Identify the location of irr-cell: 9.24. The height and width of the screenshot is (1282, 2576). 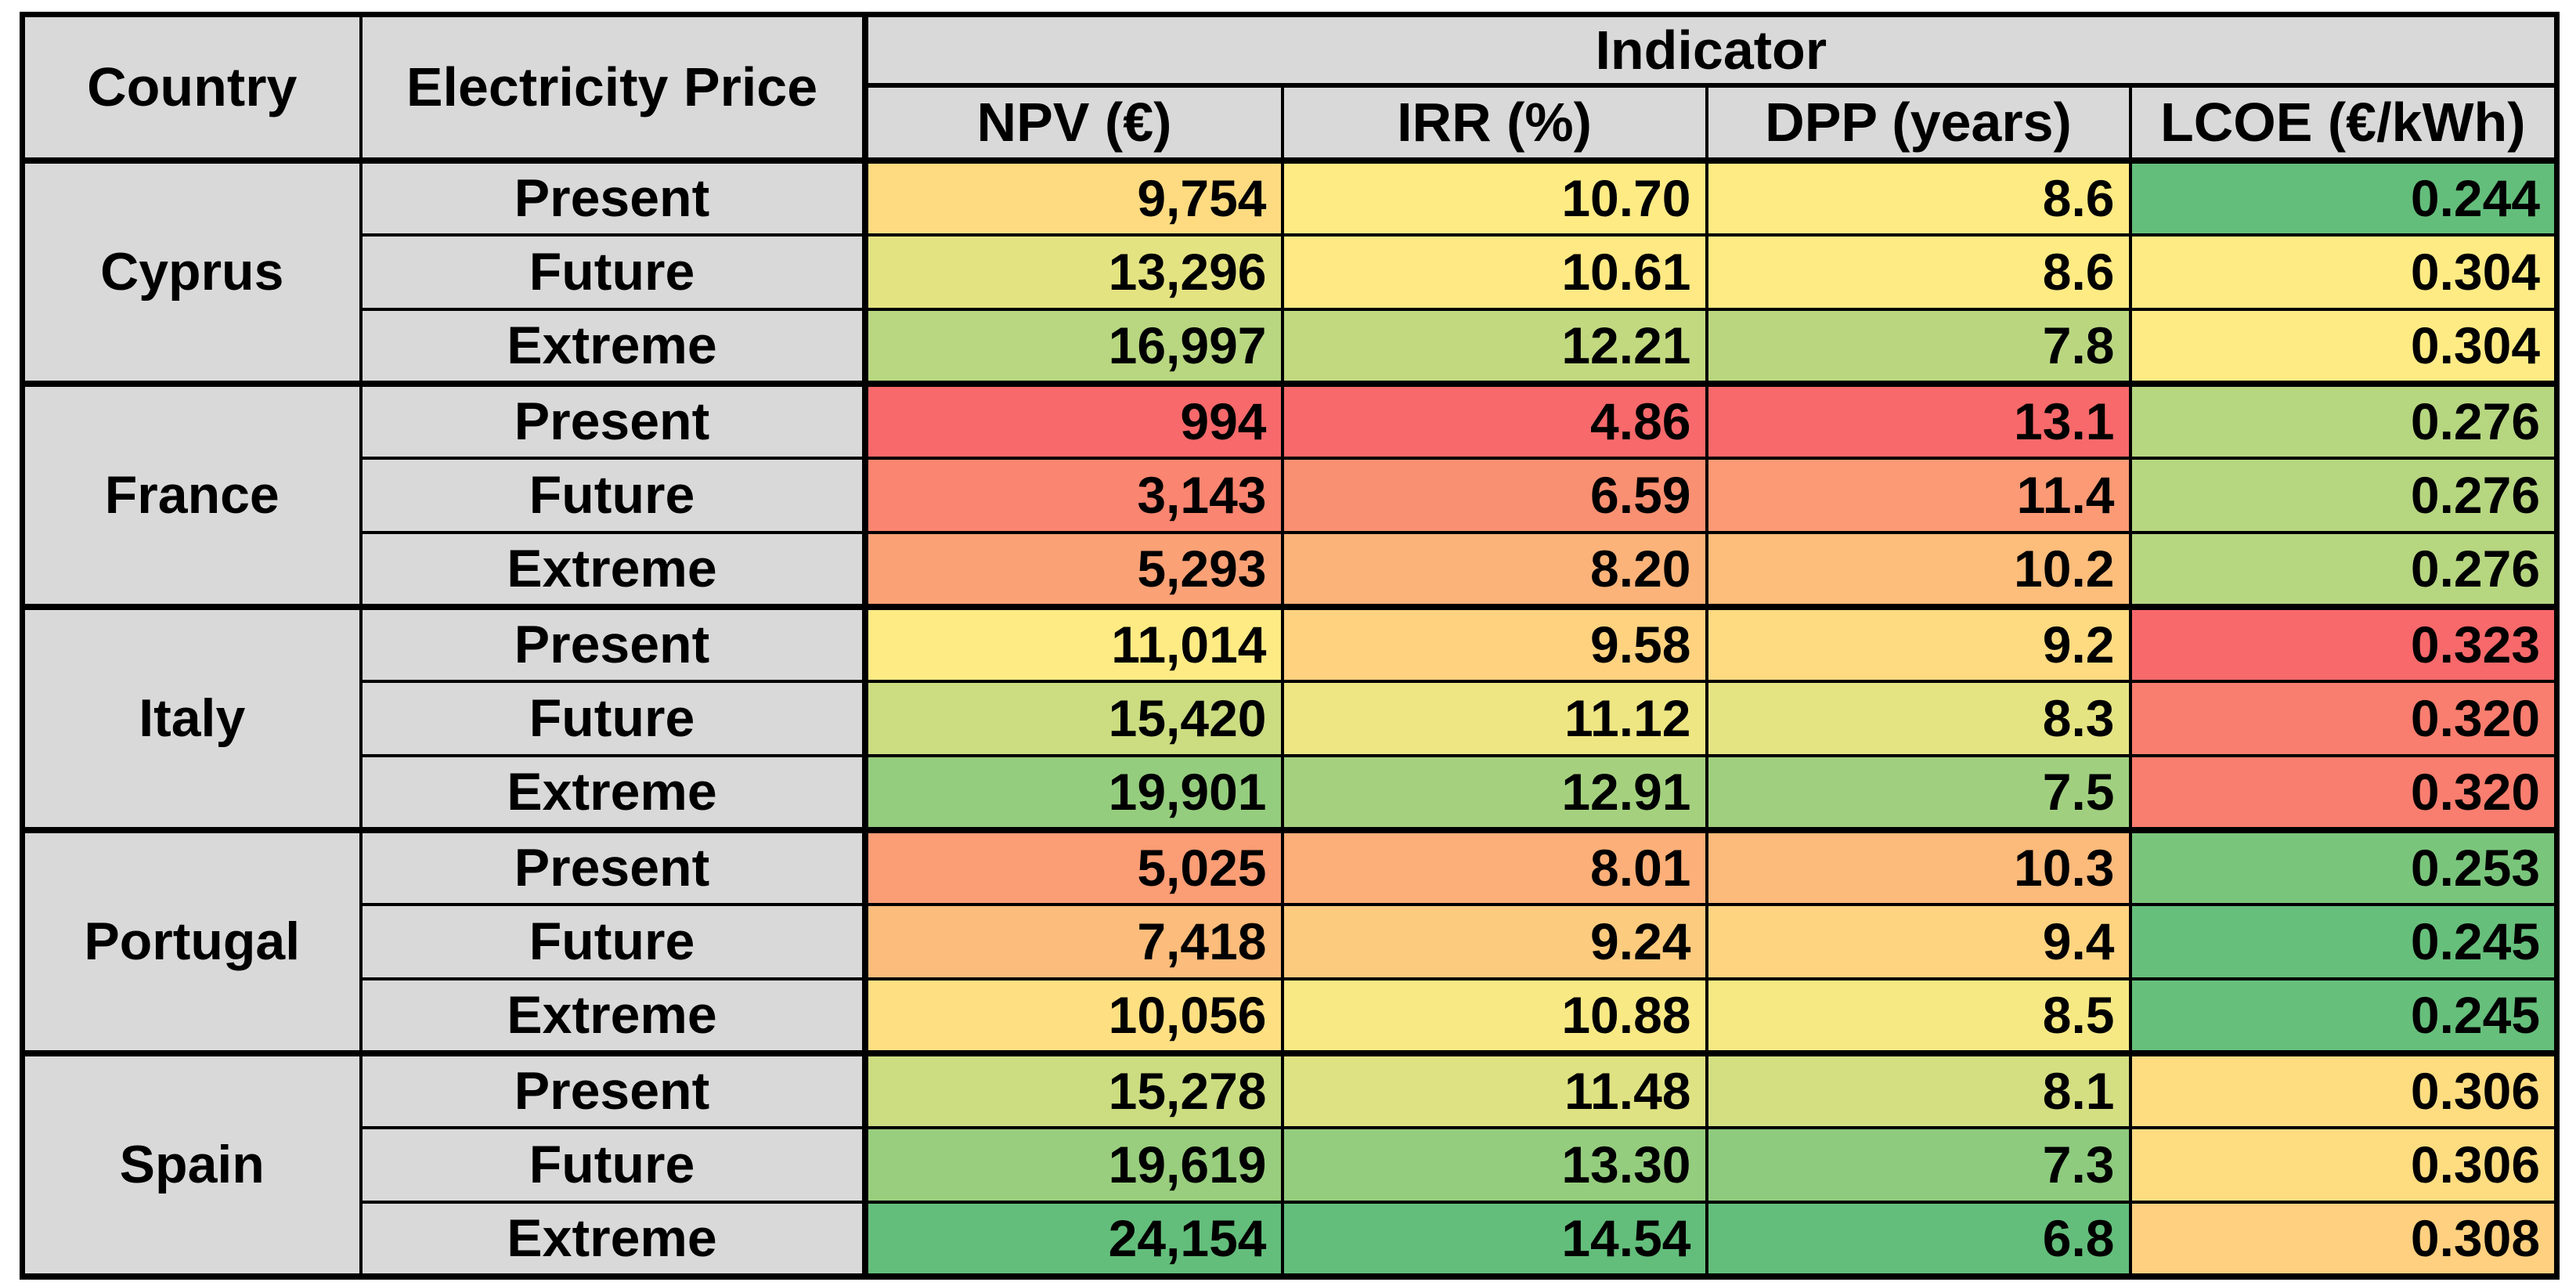
(1494, 941).